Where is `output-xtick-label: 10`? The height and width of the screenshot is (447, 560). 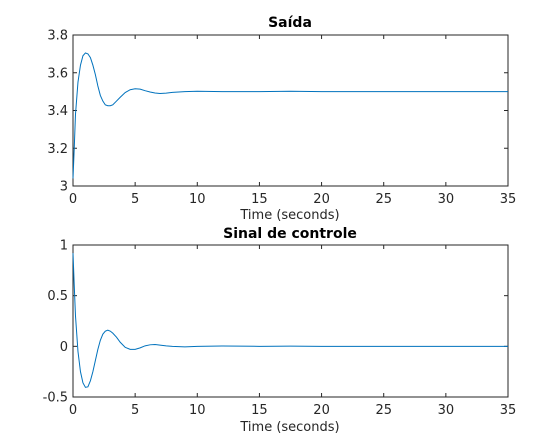
output-xtick-label: 10 is located at coordinates (197, 199).